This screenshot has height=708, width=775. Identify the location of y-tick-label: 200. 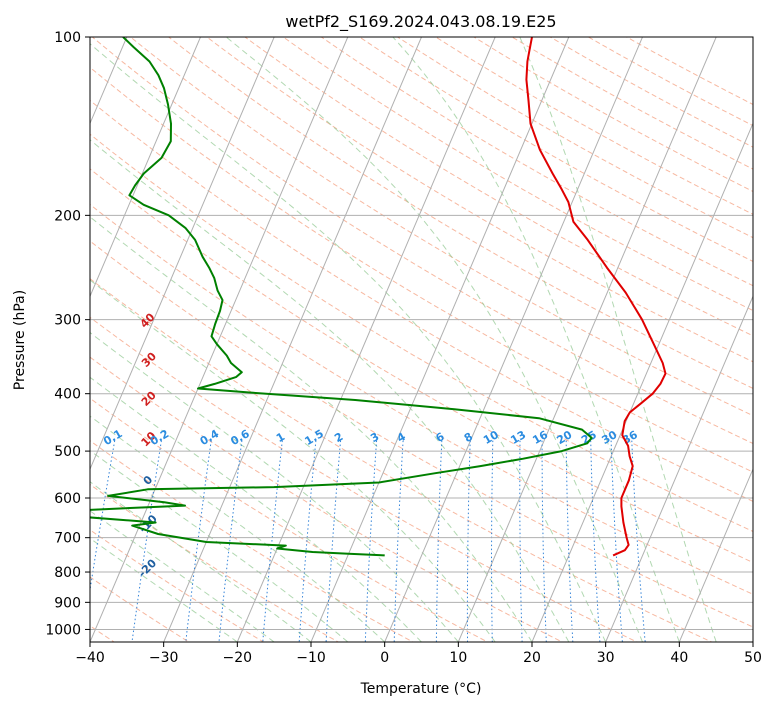
(67, 216).